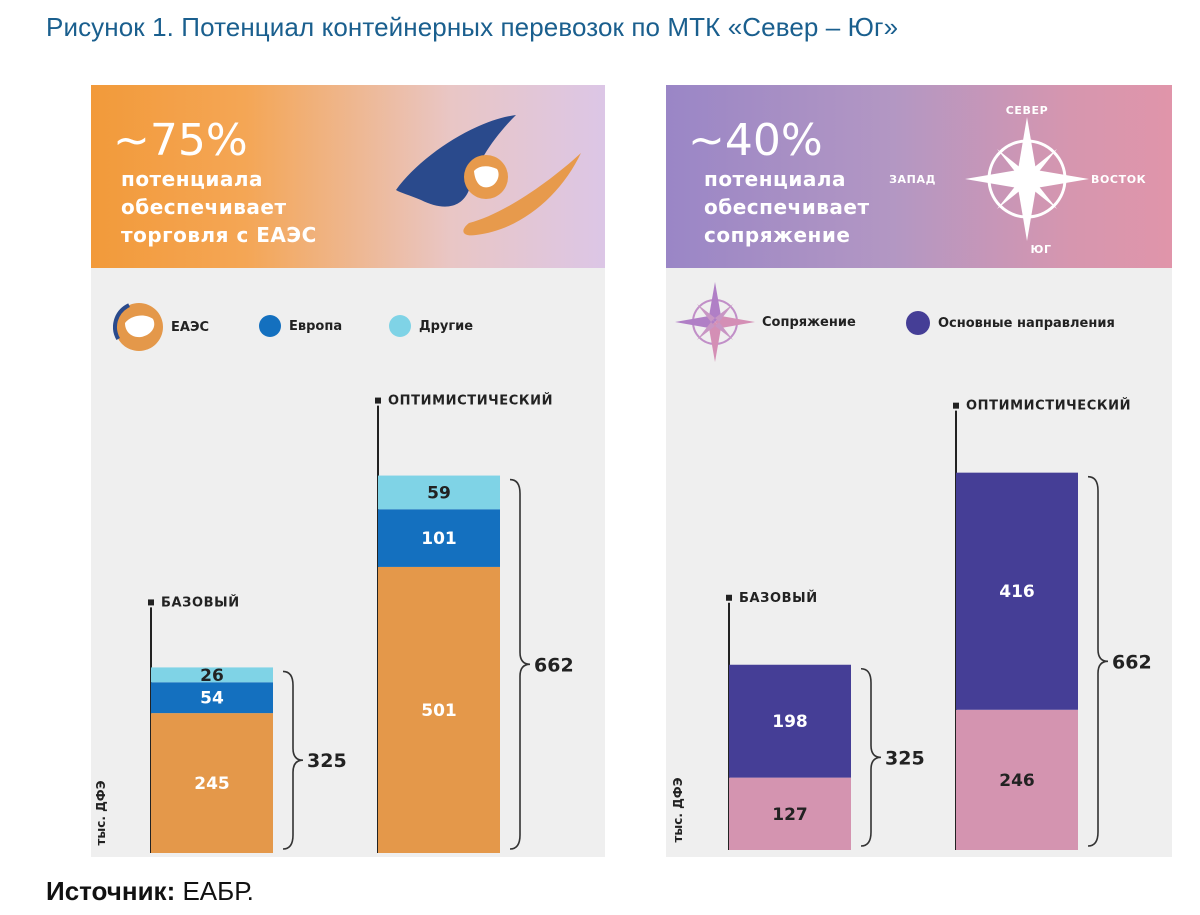  Describe the element at coordinates (139, 327) in the screenshot. I see `eaes-map-icon` at that location.